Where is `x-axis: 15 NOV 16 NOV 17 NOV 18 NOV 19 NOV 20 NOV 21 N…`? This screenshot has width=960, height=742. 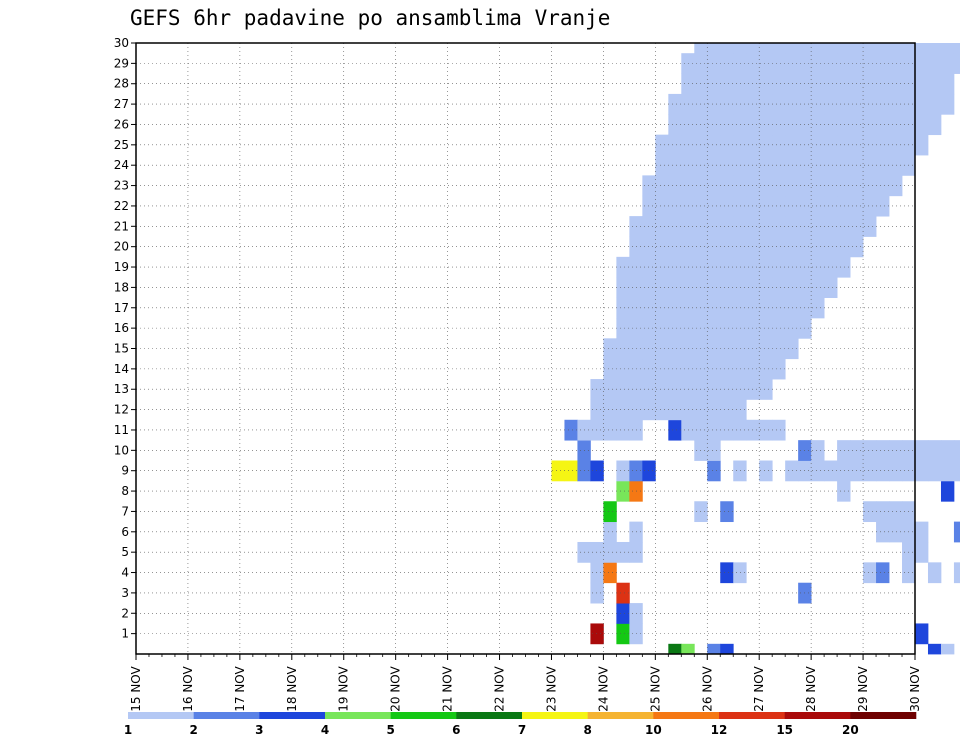
x-axis: 15 NOV 16 NOV 17 NOV 18 NOV 19 NOV 20 NOV 21 N… is located at coordinates (525, 683).